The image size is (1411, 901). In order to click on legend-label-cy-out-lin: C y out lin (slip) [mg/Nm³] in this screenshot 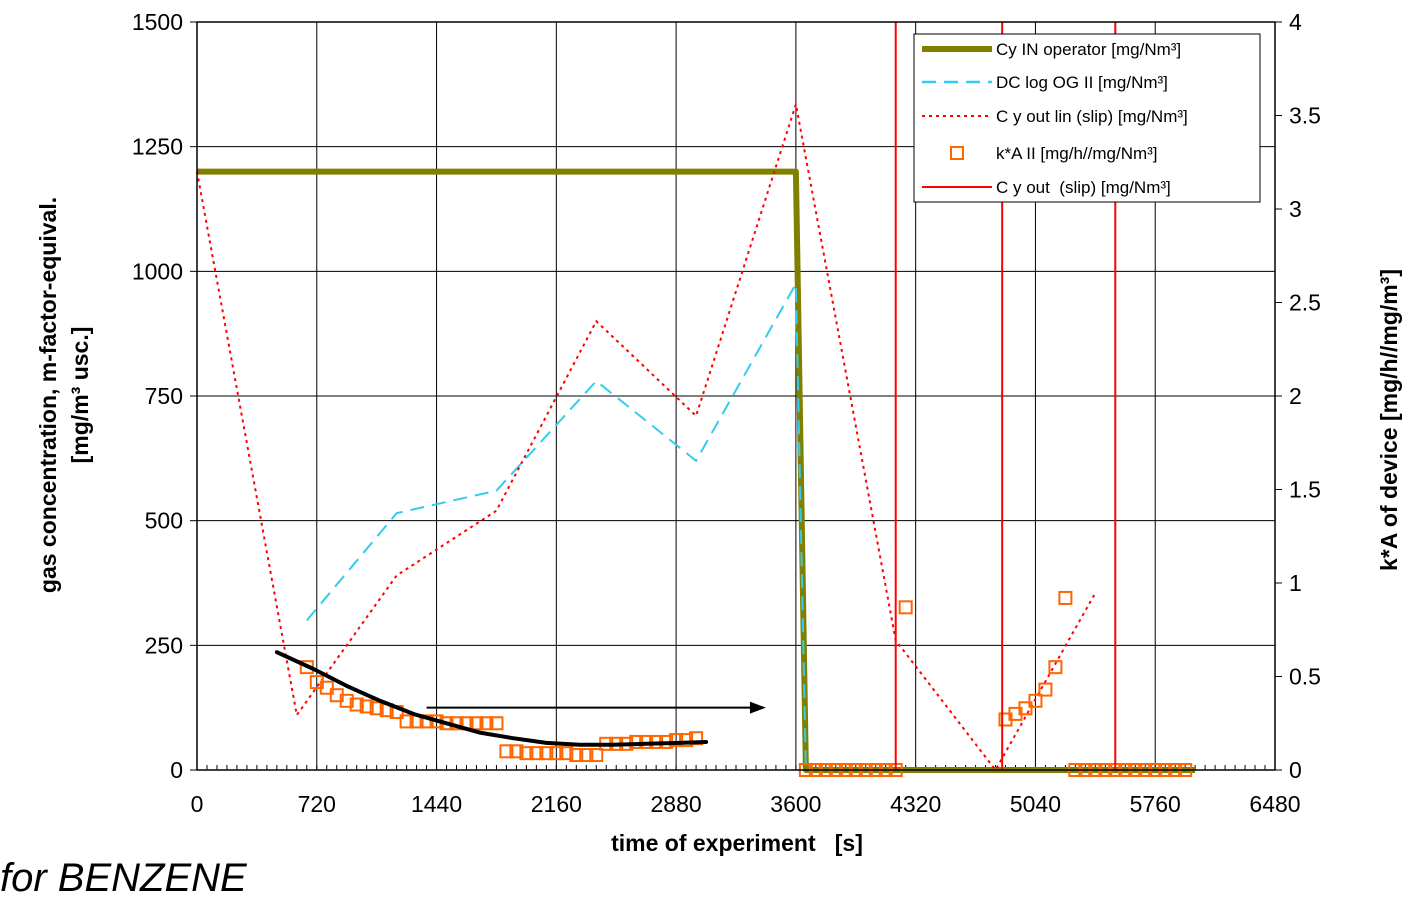, I will do `click(1092, 116)`.